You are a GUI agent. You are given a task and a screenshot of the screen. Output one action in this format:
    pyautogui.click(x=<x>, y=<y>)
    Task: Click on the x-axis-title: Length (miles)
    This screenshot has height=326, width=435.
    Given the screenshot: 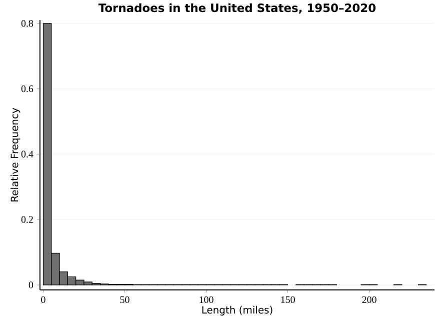 What is the action you would take?
    pyautogui.click(x=237, y=311)
    